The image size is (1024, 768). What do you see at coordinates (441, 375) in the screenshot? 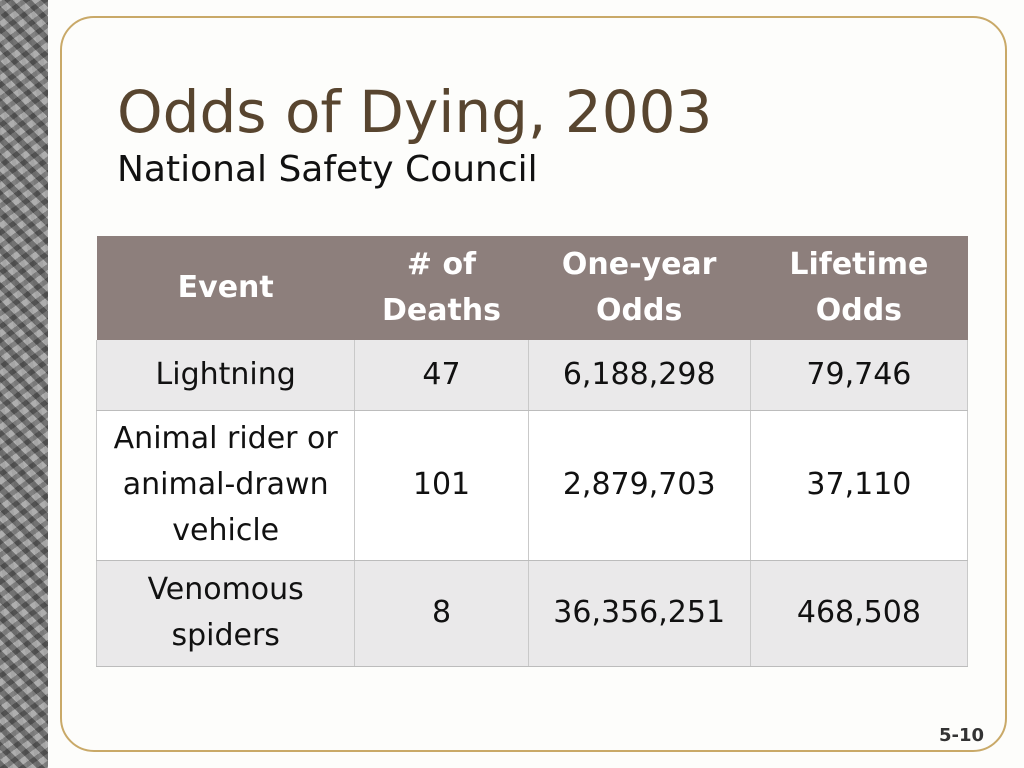
I see `cell-deaths: 47` at bounding box center [441, 375].